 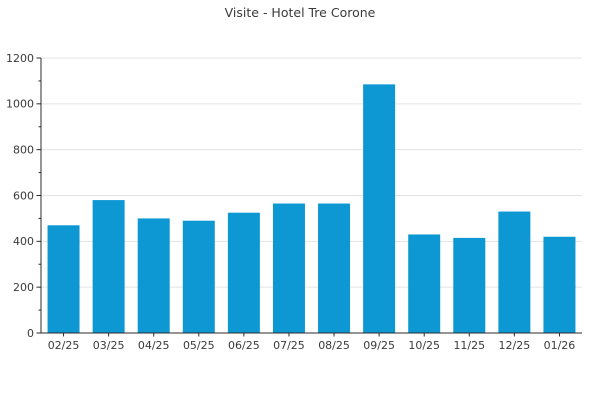 I want to click on x-tick-label-12/25: 12/25, so click(x=515, y=345).